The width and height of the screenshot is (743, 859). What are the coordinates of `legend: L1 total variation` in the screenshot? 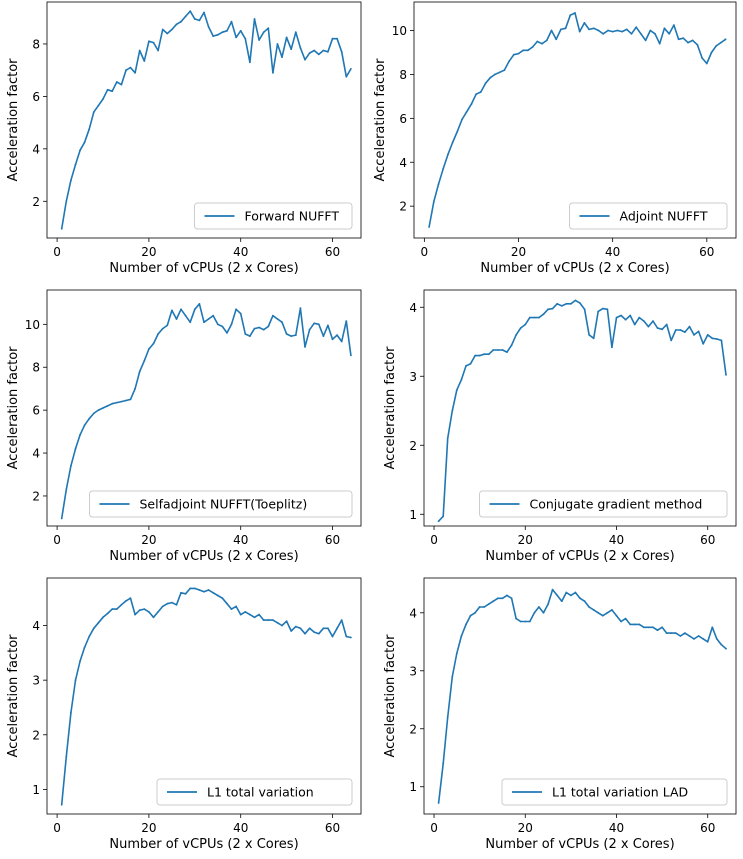 It's located at (254, 792).